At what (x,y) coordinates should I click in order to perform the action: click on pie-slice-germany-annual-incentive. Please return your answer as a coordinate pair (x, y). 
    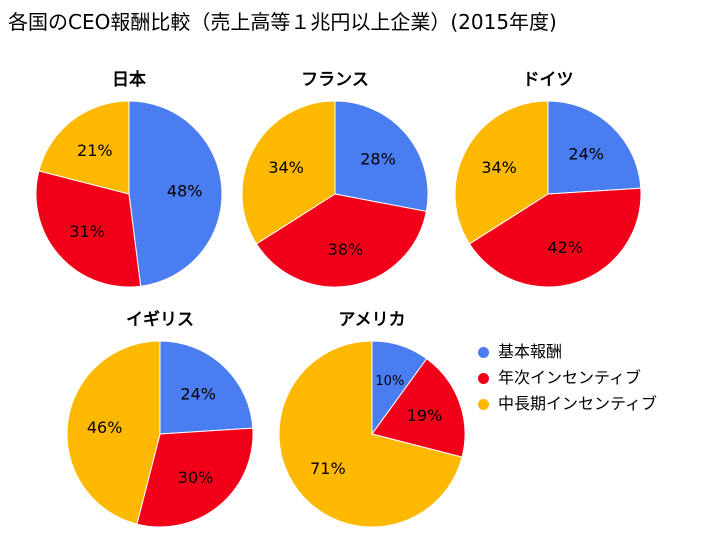
    Looking at the image, I should click on (555, 237).